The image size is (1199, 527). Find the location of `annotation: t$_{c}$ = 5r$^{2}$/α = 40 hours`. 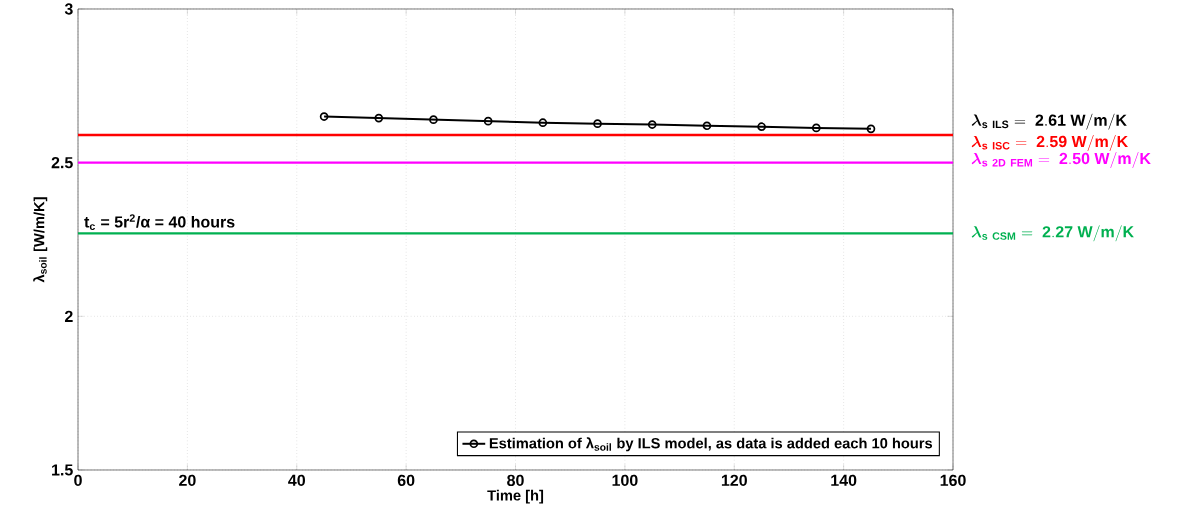

annotation: t$_{c}$ = 5r$^{2}$/α = 40 hours is located at coordinates (159, 222).